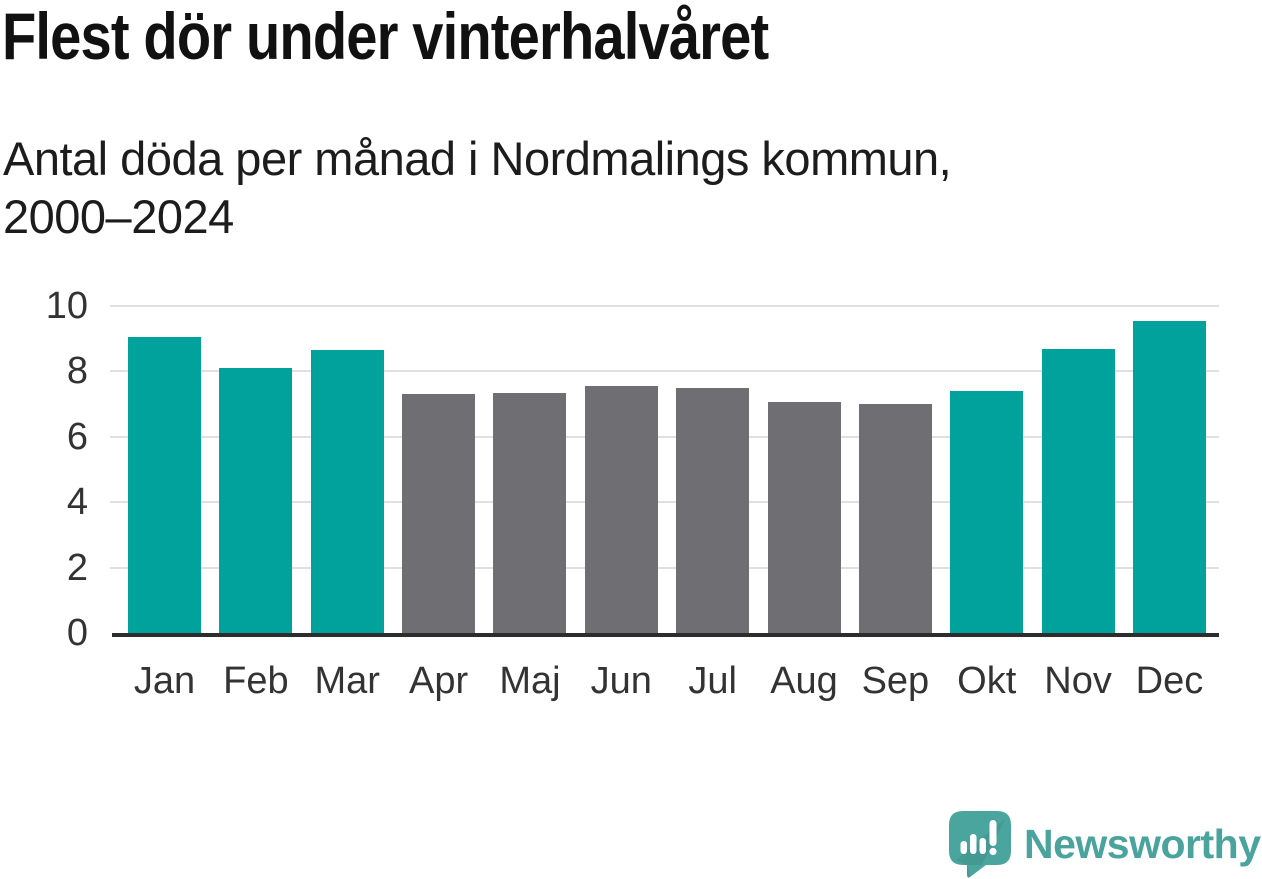 The width and height of the screenshot is (1262, 879). I want to click on brand-name: Newsworthy, so click(1142, 843).